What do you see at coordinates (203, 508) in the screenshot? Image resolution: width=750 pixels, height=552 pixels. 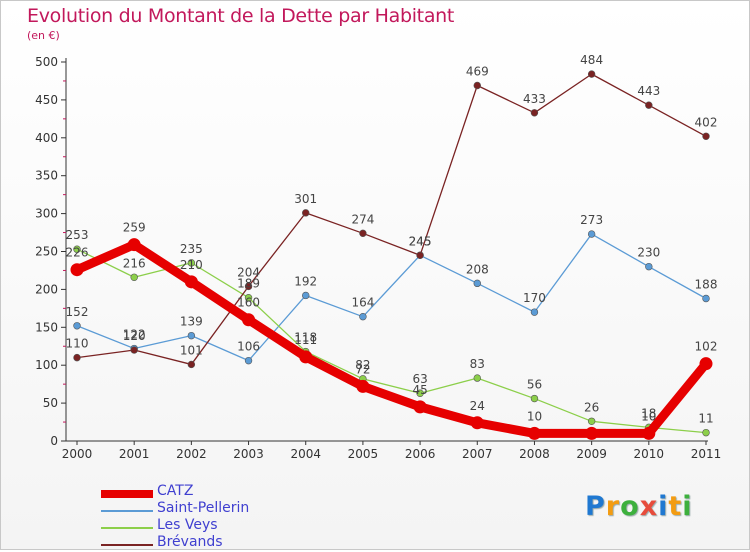 I see `legend-label-saint-pellerin: Saint-Pellerin` at bounding box center [203, 508].